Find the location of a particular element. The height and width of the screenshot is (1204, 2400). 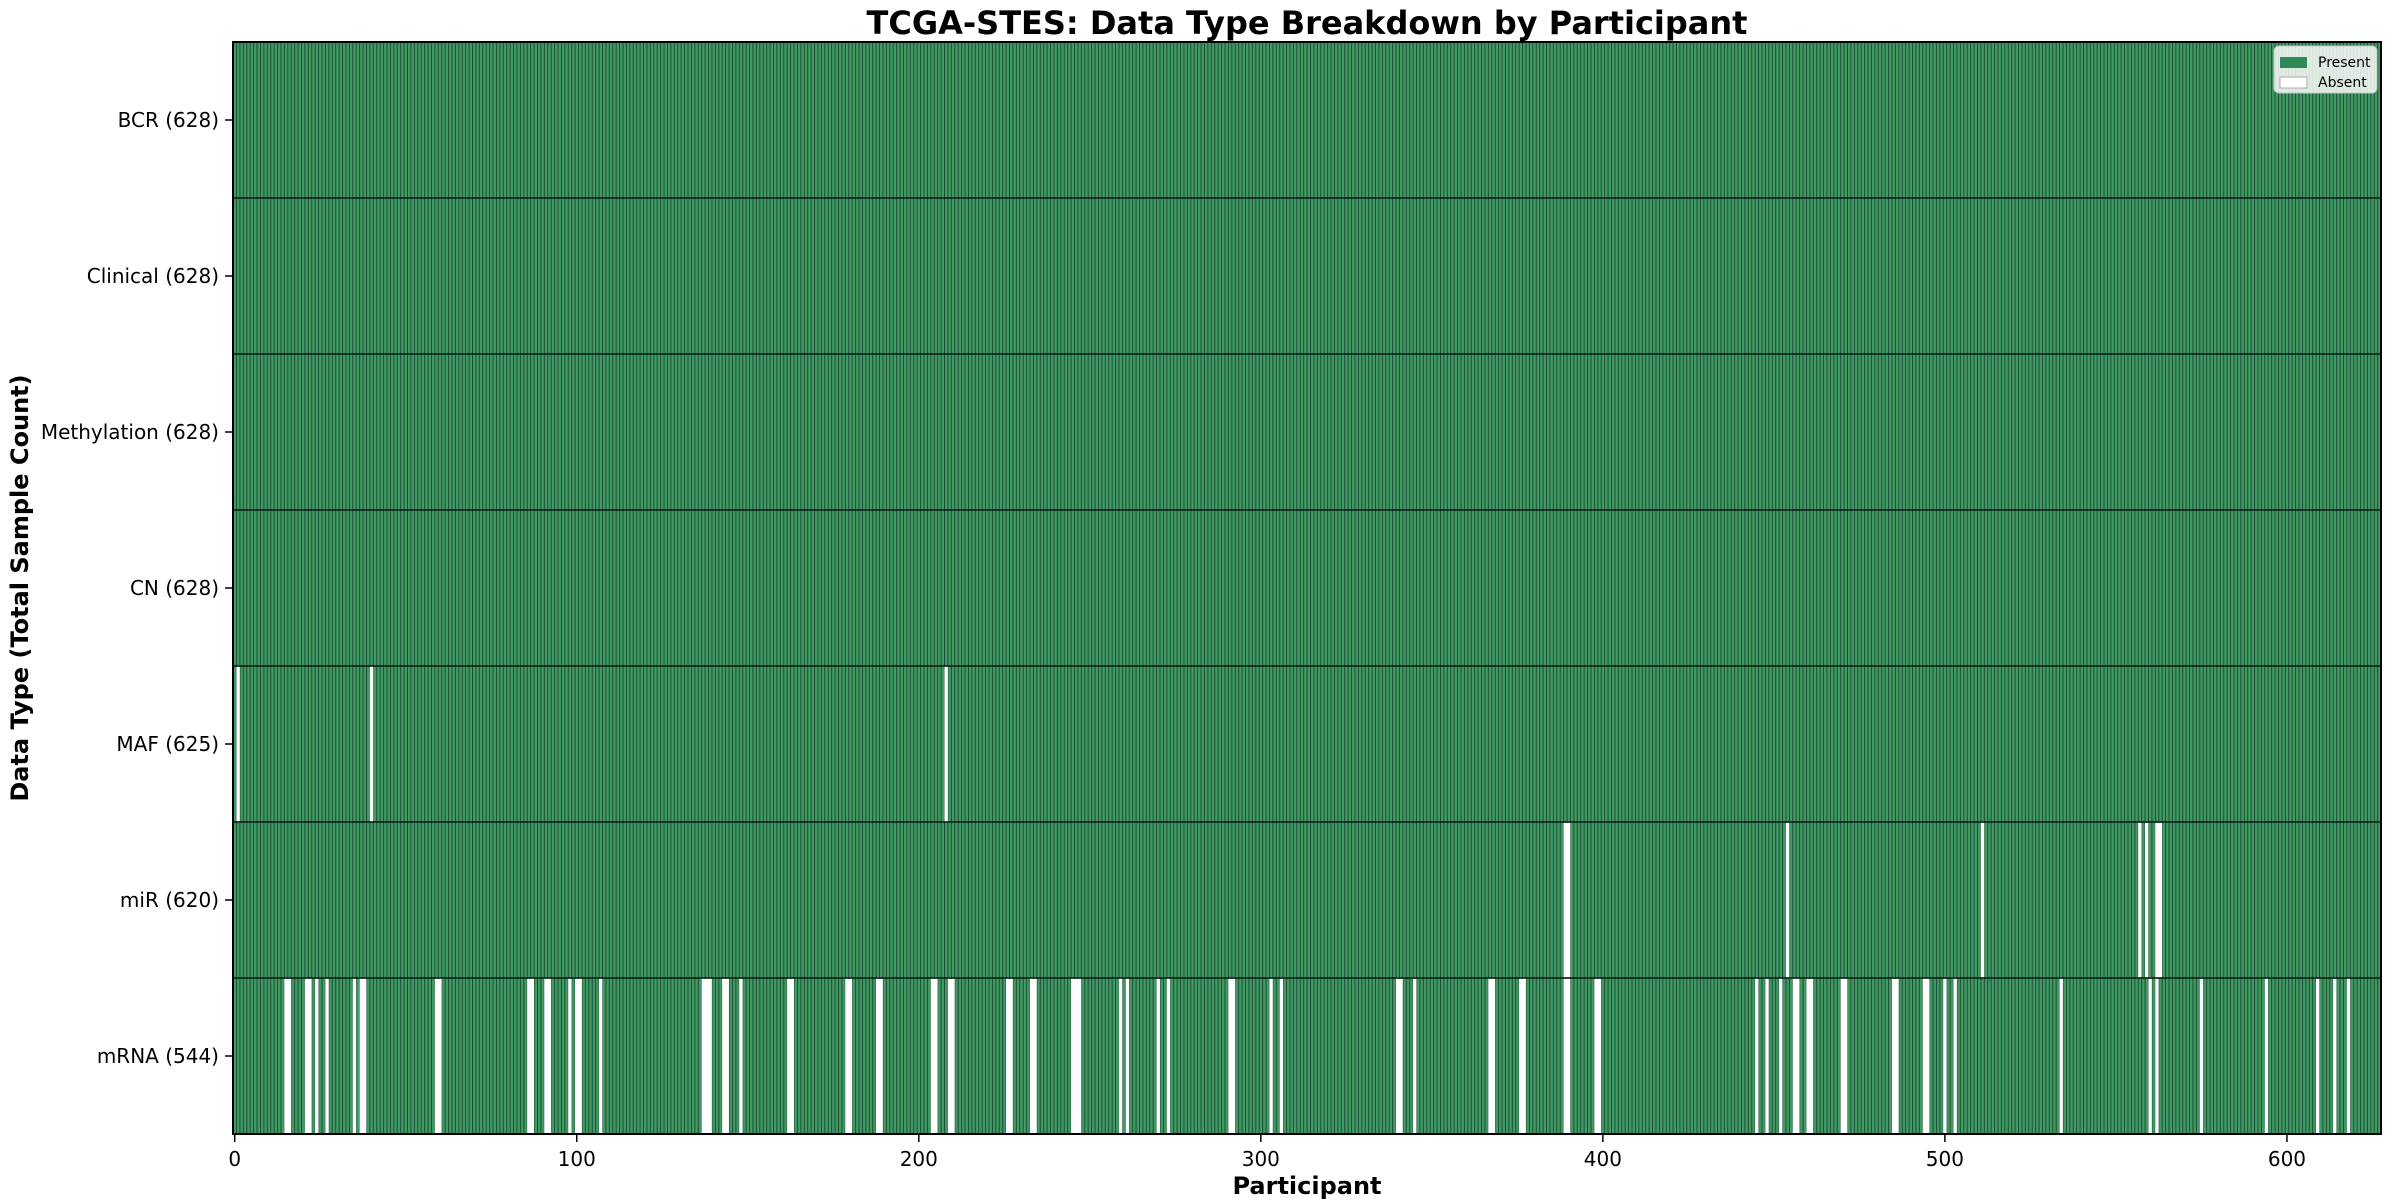

x-tick-label: 400 is located at coordinates (1603, 1159).